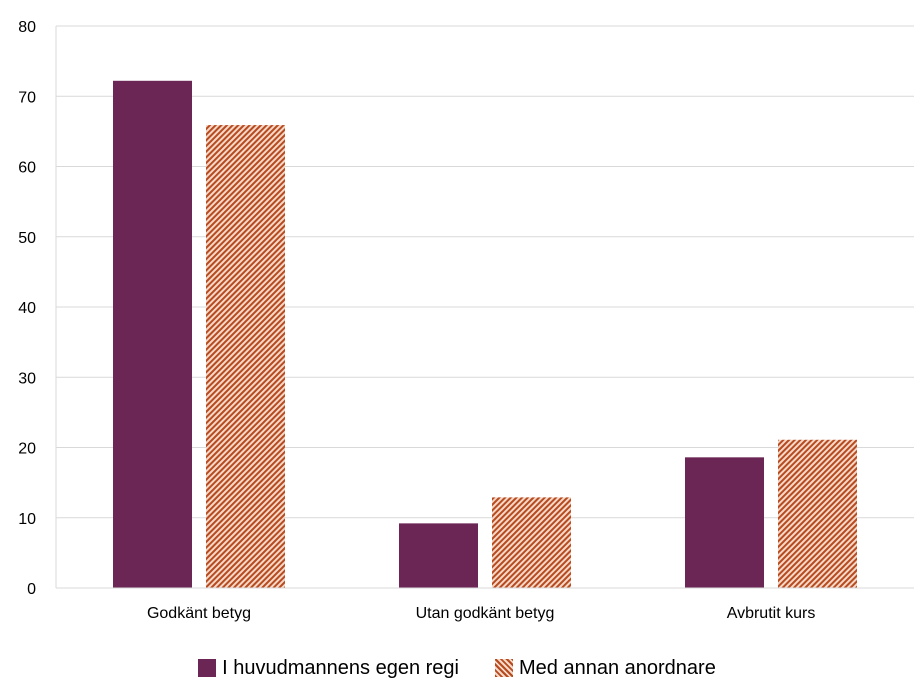 This screenshot has height=684, width=914. I want to click on legend-item-annan-anordnare: Med annan anordnare, so click(605, 668).